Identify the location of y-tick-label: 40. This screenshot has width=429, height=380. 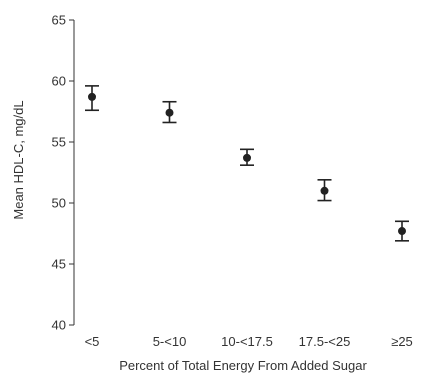
(59, 325).